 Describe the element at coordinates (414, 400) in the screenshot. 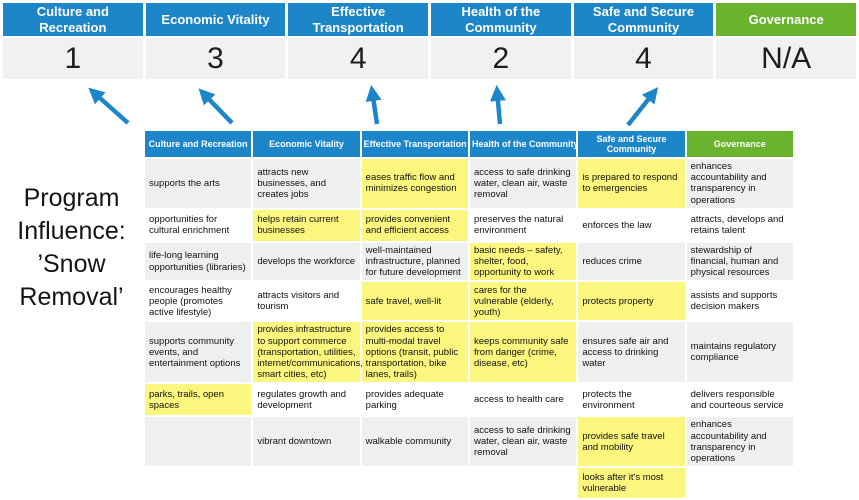

I see `matrix-cell: provides adequate parking` at that location.